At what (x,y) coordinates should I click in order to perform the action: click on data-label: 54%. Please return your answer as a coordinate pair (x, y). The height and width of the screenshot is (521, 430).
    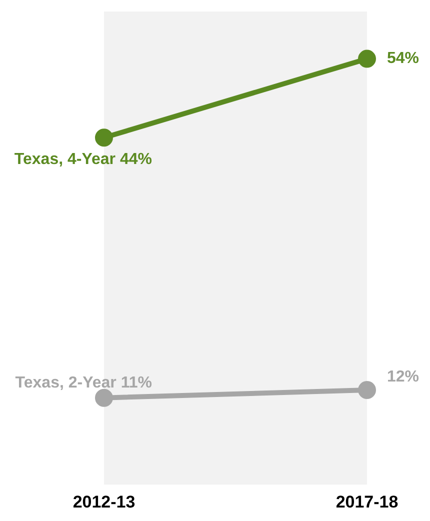
    Looking at the image, I should click on (403, 59).